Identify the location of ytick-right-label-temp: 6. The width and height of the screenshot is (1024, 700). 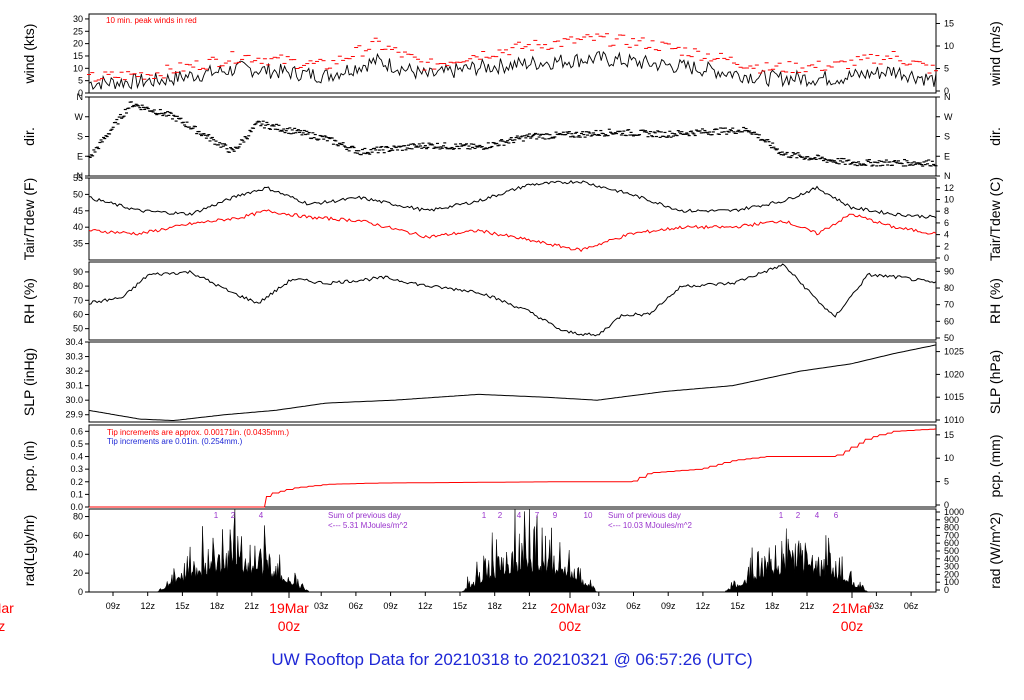
(946, 223).